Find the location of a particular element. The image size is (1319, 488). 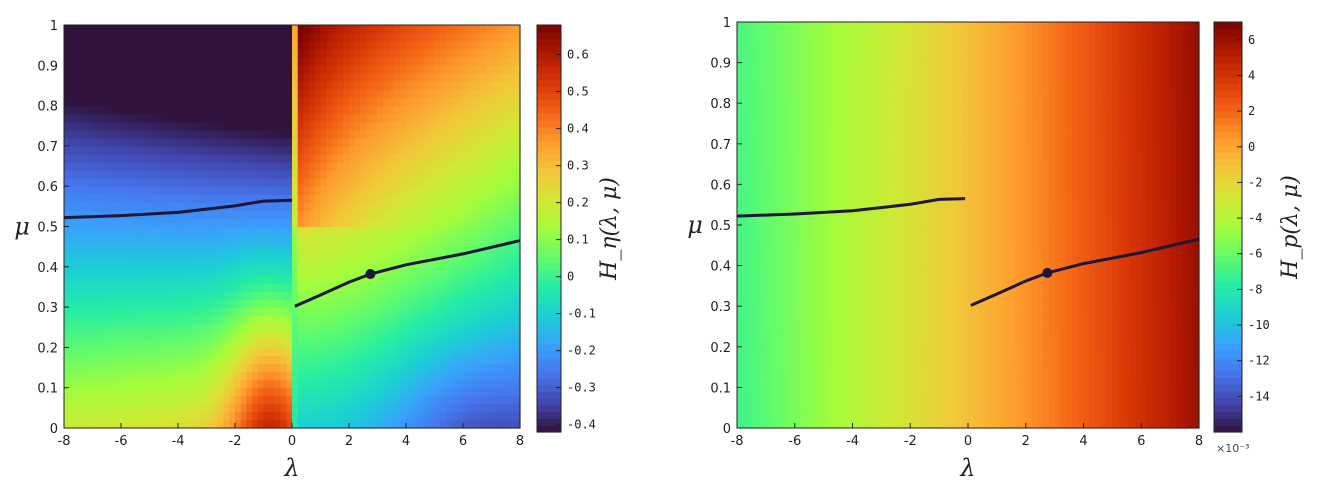

colorbar-segment is located at coordinates (549, 96).